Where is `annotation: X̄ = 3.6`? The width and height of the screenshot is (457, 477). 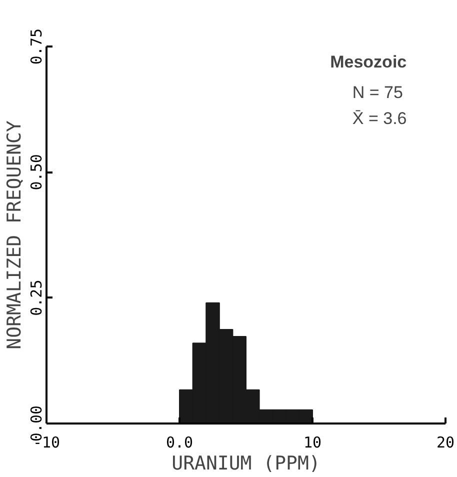 annotation: X̄ = 3.6 is located at coordinates (379, 118).